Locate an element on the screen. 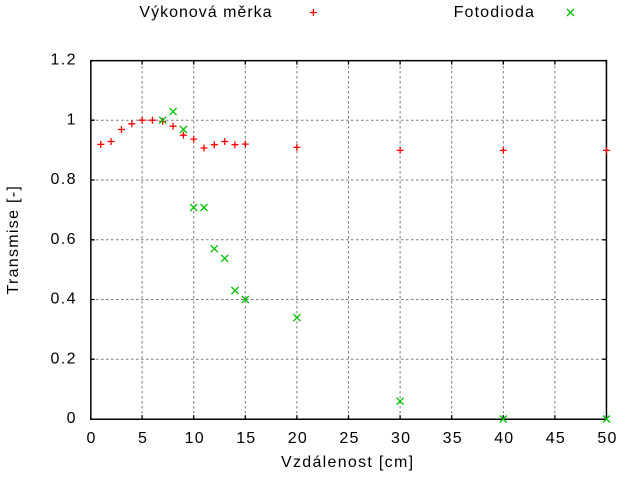 The image size is (640, 480). svg-text: 40 is located at coordinates (504, 438).